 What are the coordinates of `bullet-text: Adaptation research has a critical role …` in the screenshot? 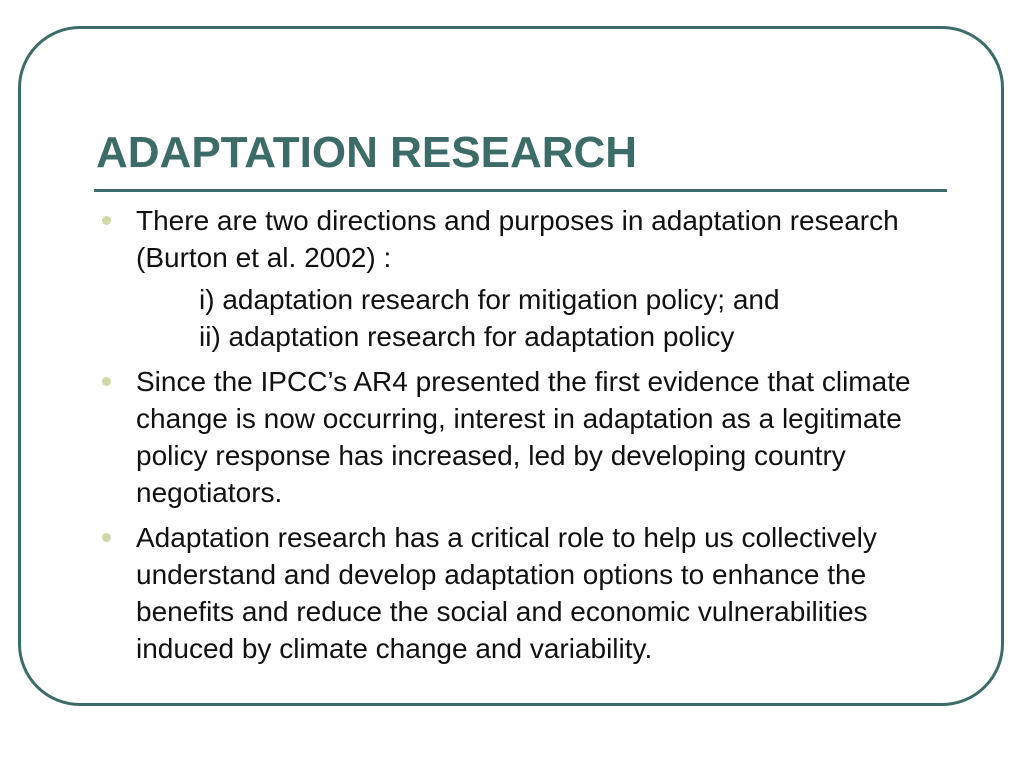 It's located at (506, 593).